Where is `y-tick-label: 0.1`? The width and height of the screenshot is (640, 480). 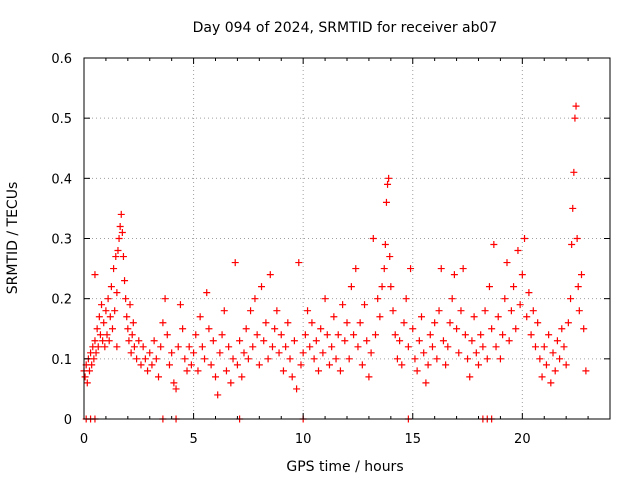 y-tick-label: 0.1 is located at coordinates (61, 360).